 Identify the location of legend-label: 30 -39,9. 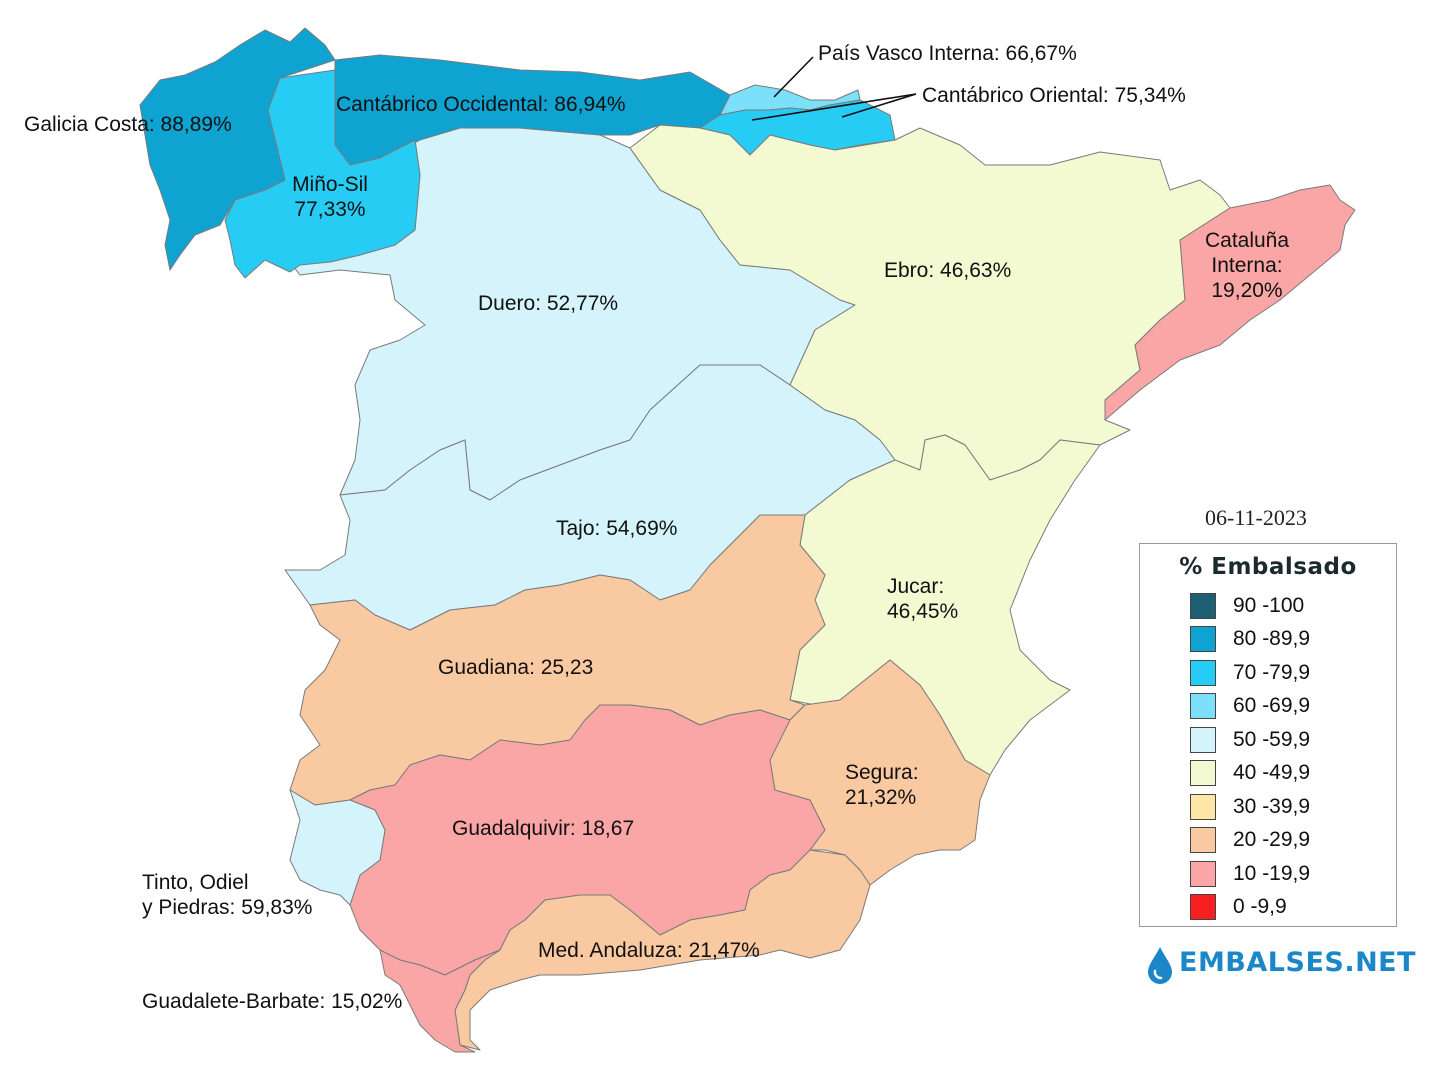
(1272, 806).